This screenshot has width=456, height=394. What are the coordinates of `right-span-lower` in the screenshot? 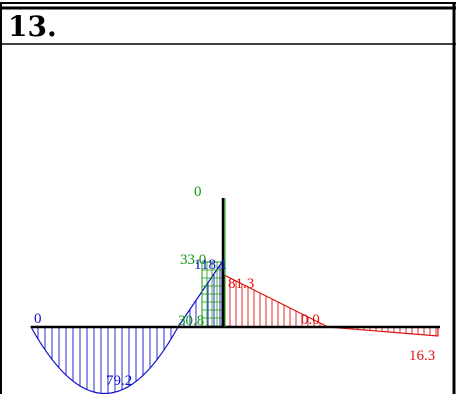 It's located at (383, 331).